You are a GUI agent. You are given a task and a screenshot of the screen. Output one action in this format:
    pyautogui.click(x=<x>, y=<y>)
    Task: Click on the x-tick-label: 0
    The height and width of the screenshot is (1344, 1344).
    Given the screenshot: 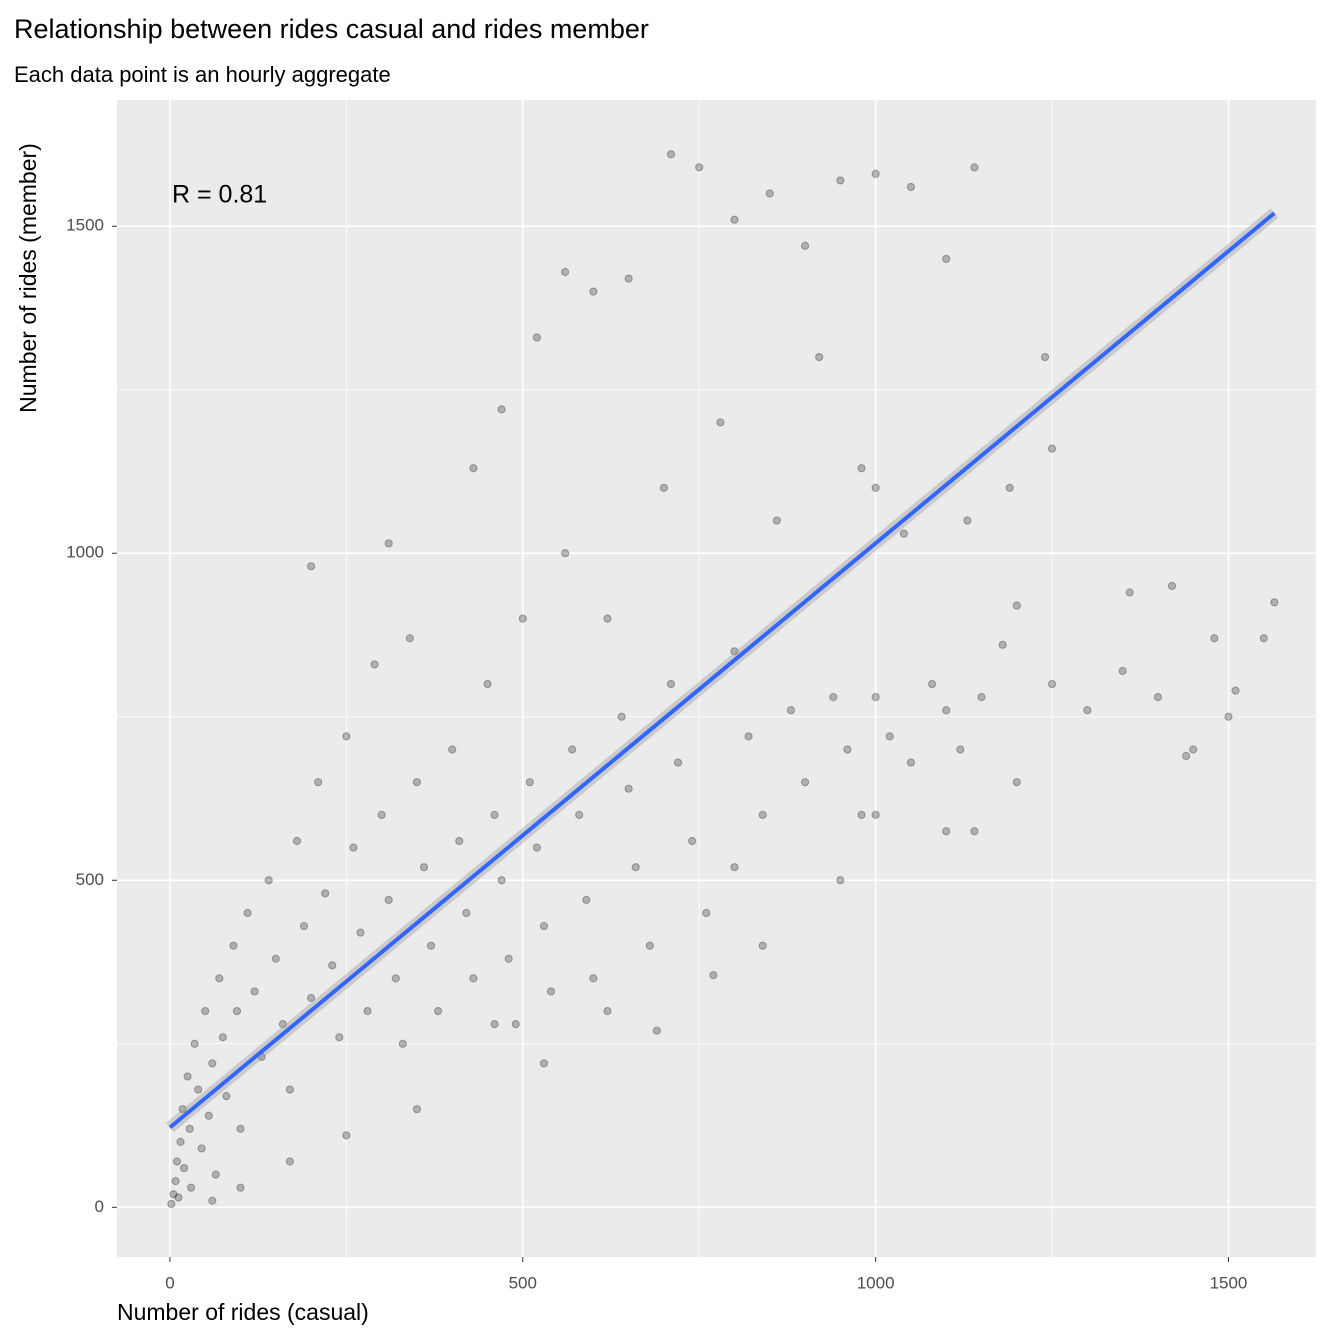 What is the action you would take?
    pyautogui.click(x=169, y=1282)
    